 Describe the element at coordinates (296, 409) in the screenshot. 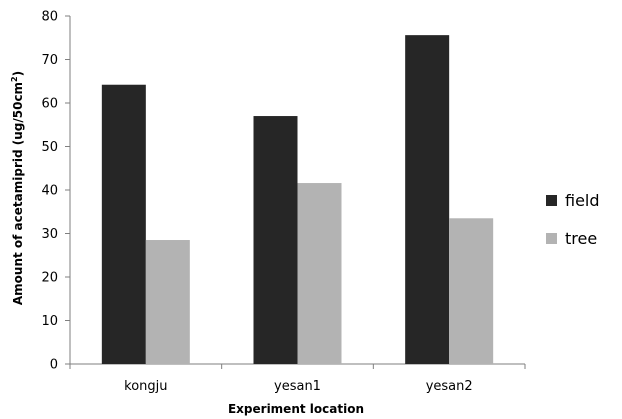

I see `x-axis-title: Experiment location` at that location.